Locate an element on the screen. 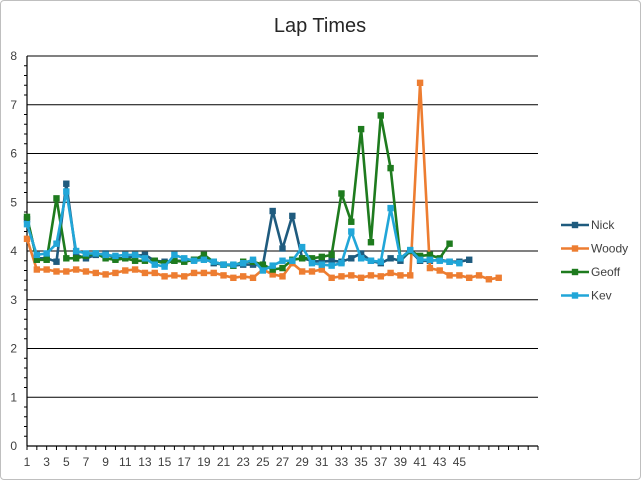 The width and height of the screenshot is (641, 480). y-tick-label: 2 is located at coordinates (13, 349).